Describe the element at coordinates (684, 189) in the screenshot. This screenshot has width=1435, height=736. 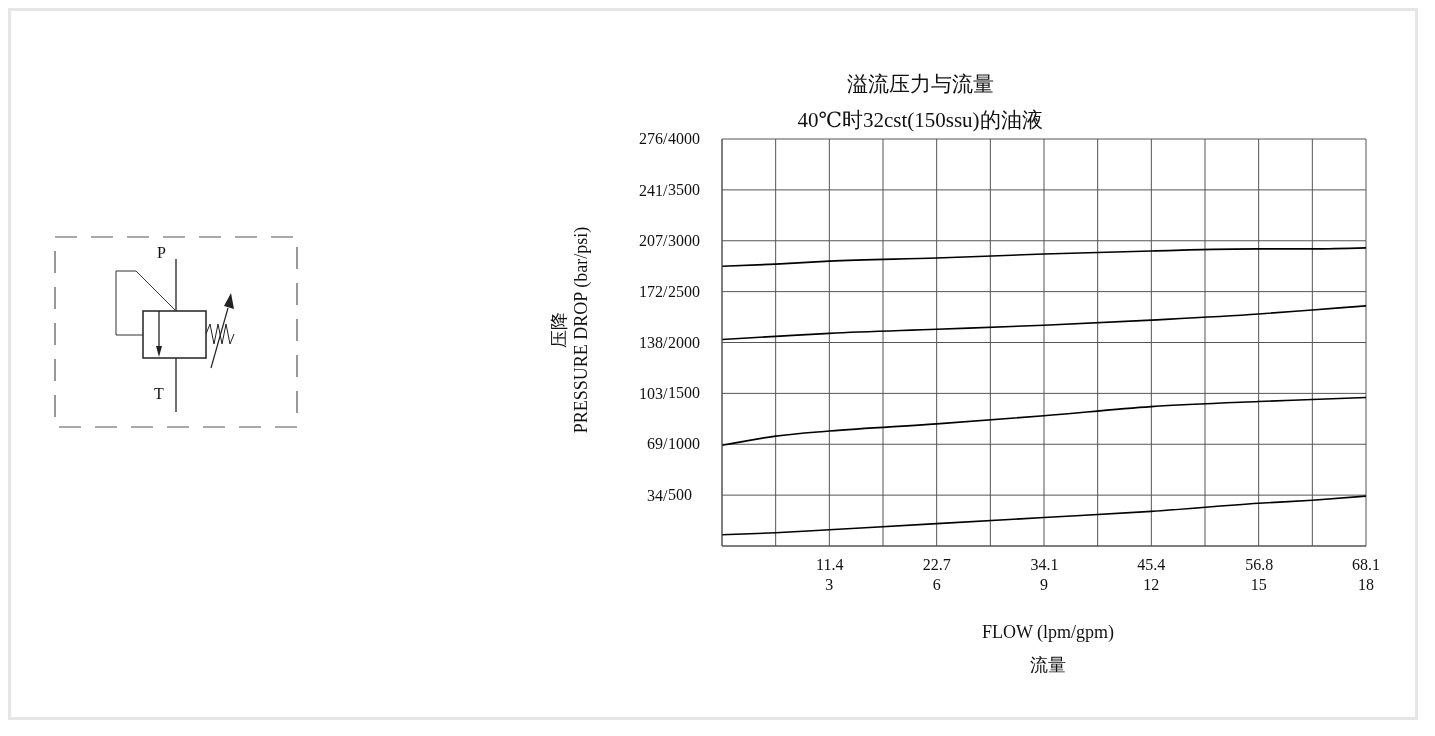
I see `y-tick-label: 3500` at that location.